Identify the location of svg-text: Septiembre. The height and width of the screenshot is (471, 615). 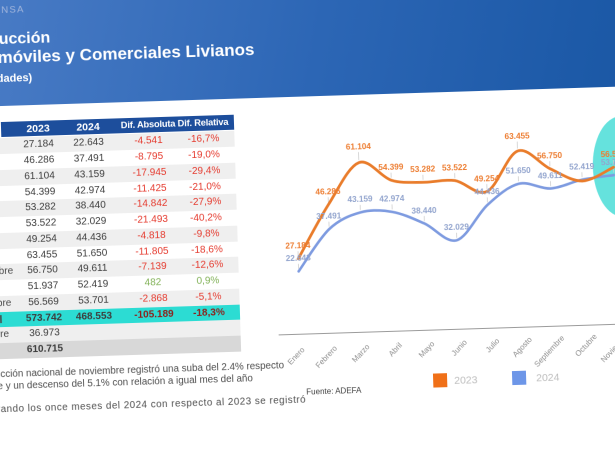
(550, 351).